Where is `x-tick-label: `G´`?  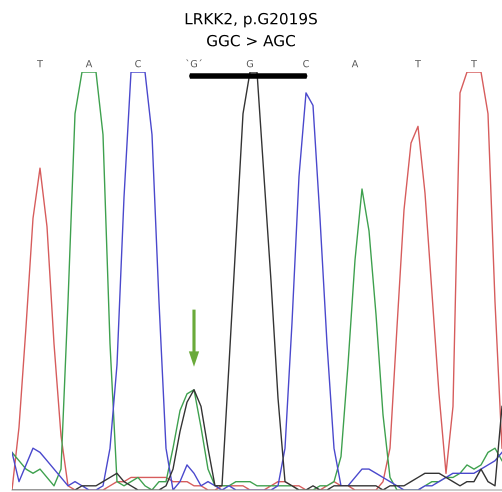 x-tick-label: `G´ is located at coordinates (194, 63).